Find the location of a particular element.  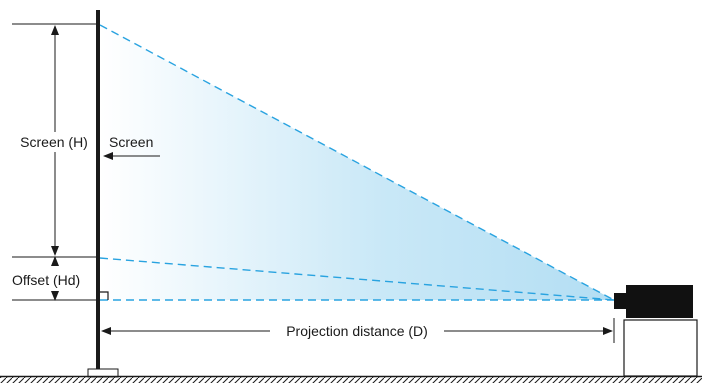

projector-table is located at coordinates (660, 348).